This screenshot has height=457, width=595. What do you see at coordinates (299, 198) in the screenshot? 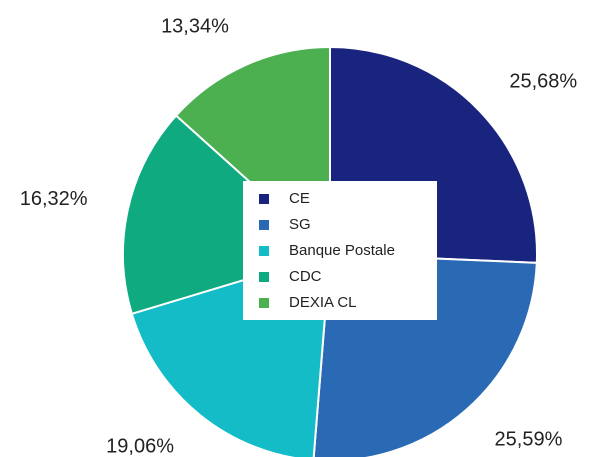
I see `legend-label: CE` at bounding box center [299, 198].